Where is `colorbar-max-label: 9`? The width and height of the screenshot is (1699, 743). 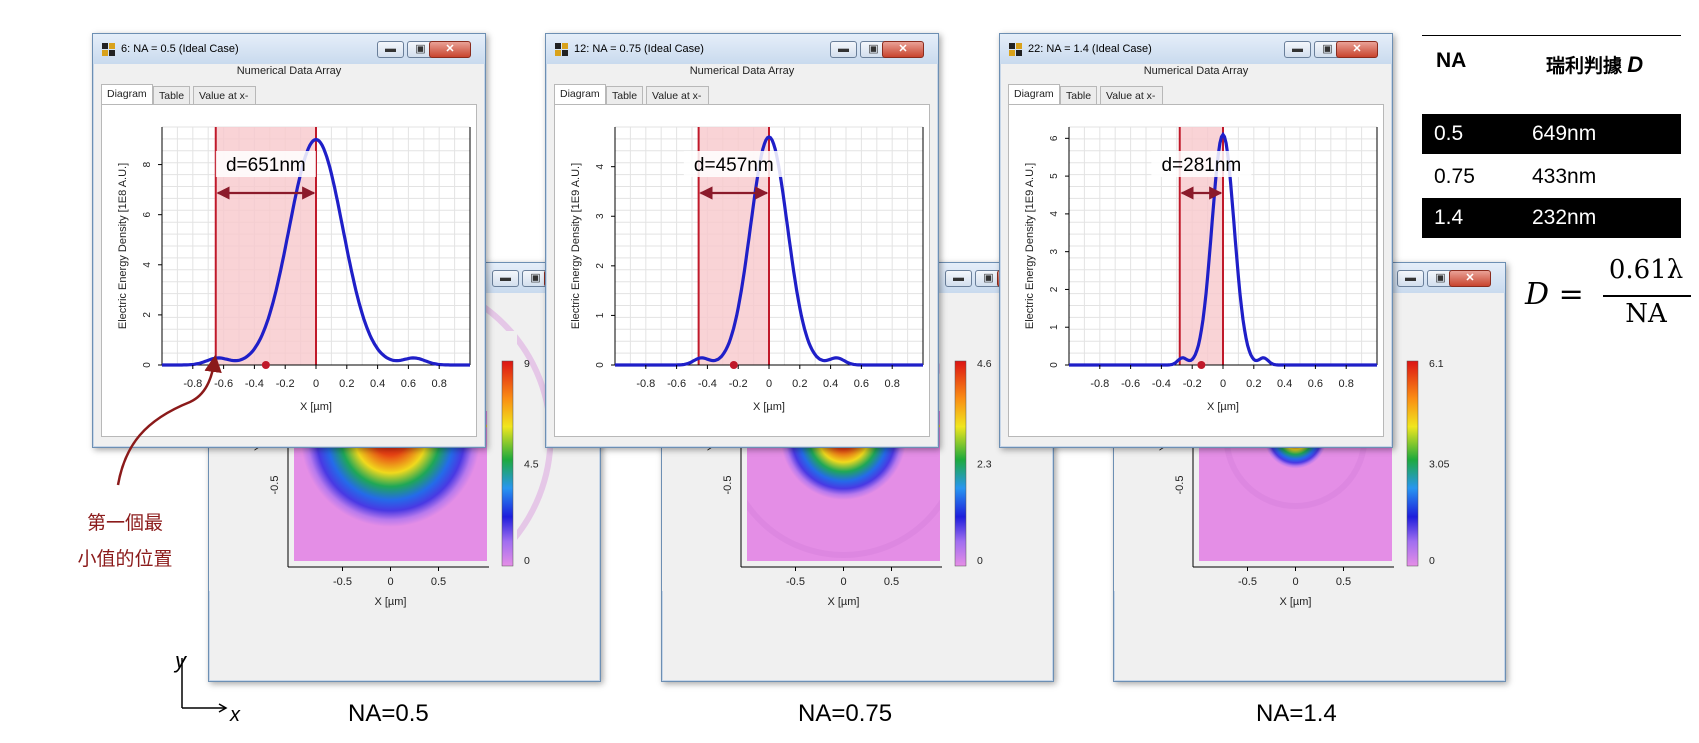
colorbar-max-label: 9 is located at coordinates (527, 364).